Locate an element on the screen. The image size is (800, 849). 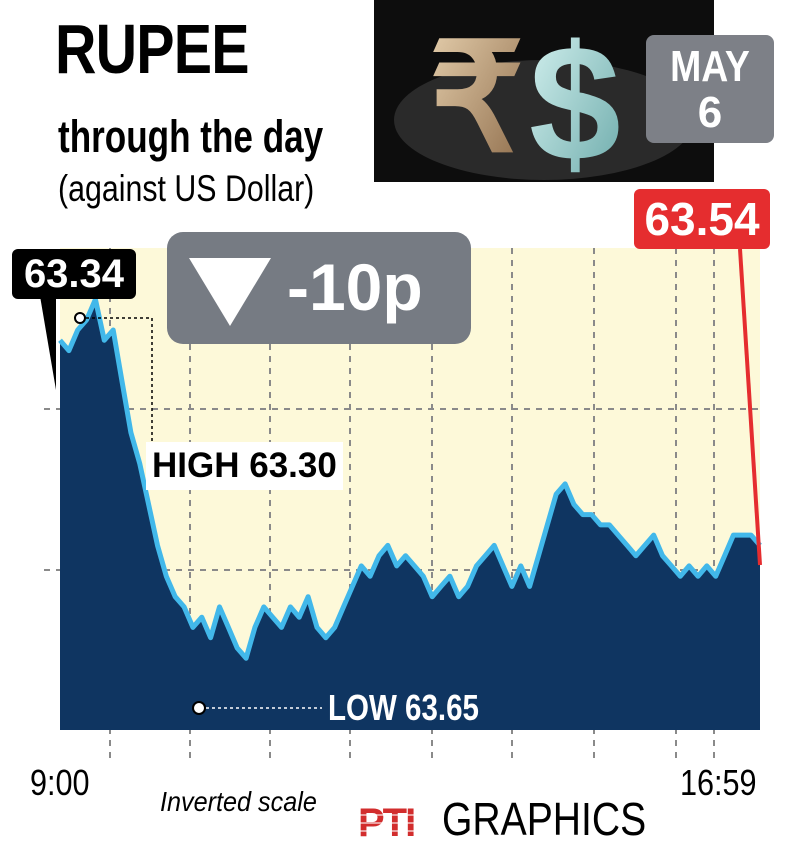
close-connector is located at coordinates (750, 407).